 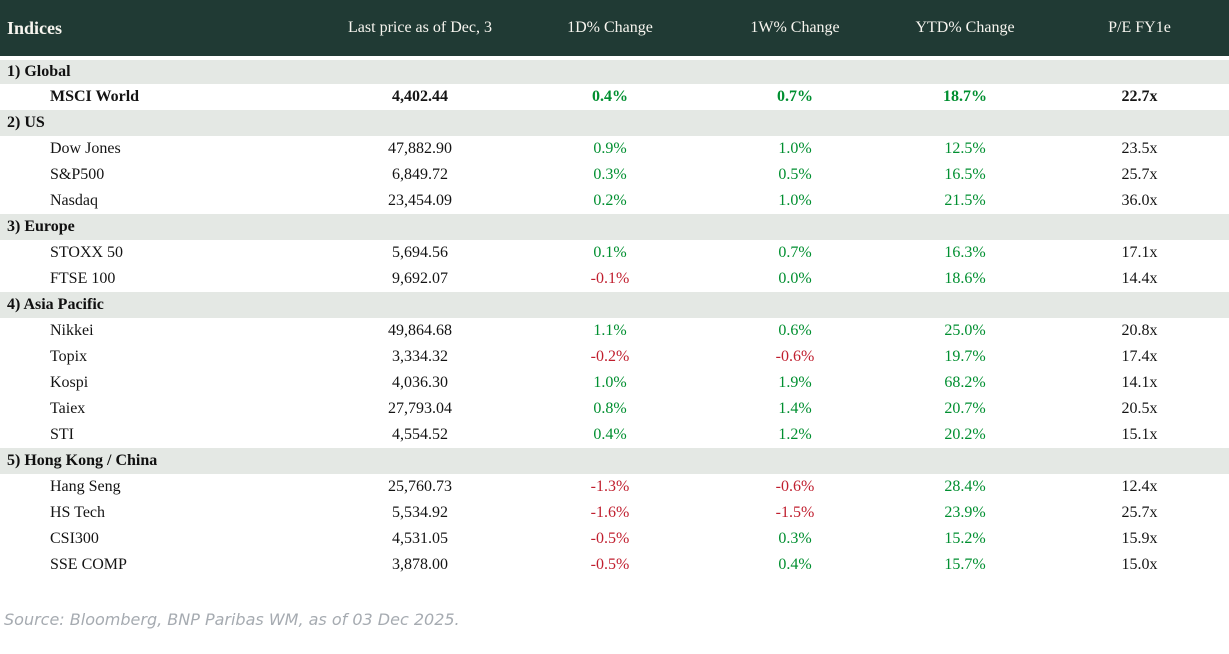 What do you see at coordinates (965, 382) in the screenshot?
I see `change-ytd: 68.2%` at bounding box center [965, 382].